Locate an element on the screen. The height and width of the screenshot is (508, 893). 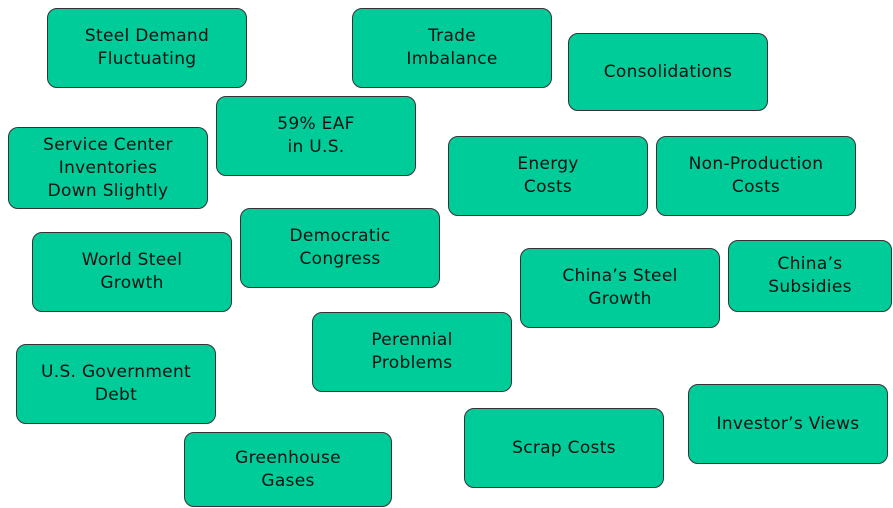
topic-box: Scrap Costs is located at coordinates (564, 448).